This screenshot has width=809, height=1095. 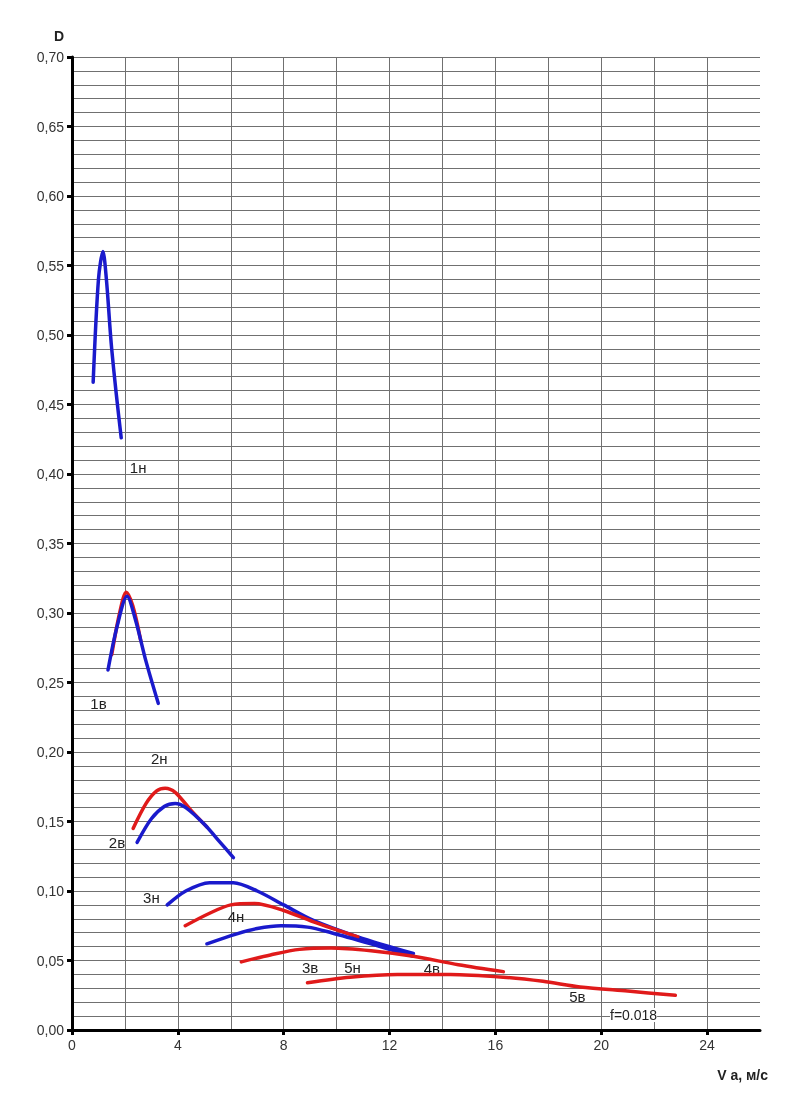 I want to click on annotation: 5н, so click(x=352, y=967).